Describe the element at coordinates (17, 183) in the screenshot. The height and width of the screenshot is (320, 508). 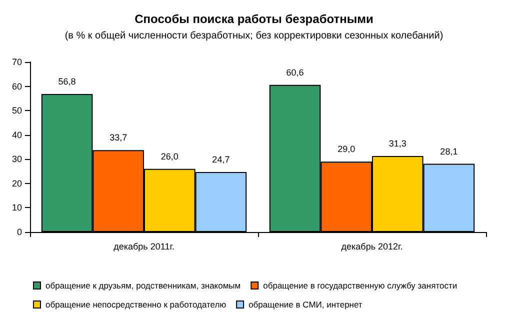
I see `y-tick-label: 20` at that location.